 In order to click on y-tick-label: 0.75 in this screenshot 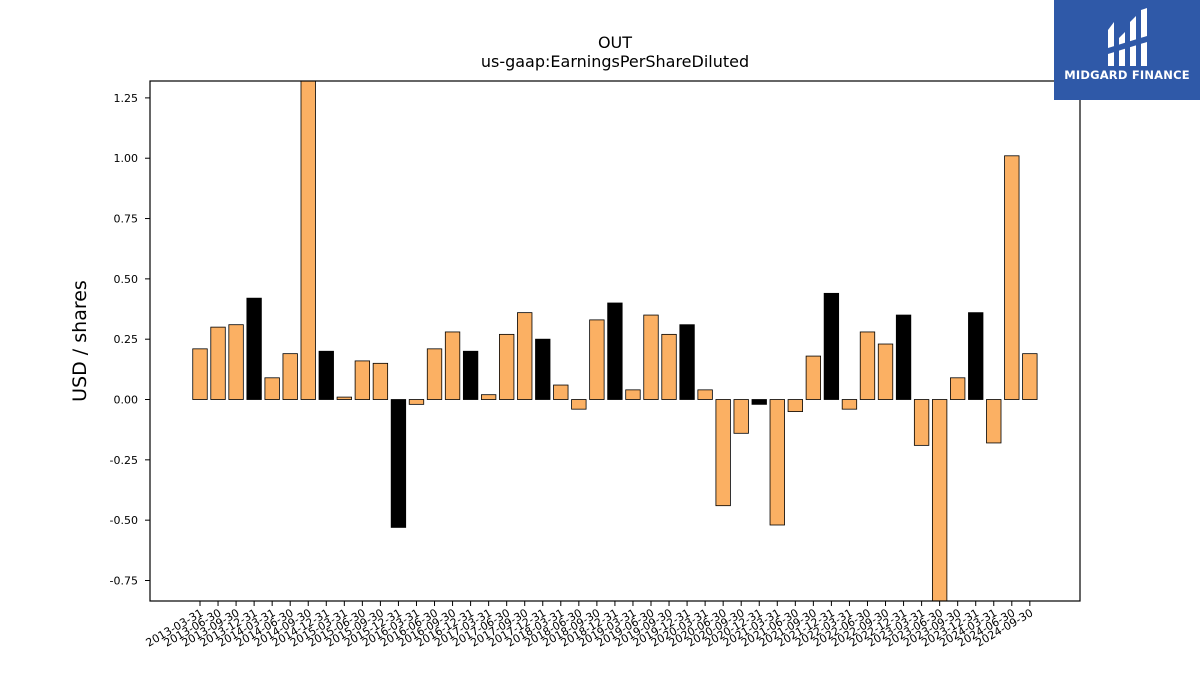, I will do `click(126, 219)`.